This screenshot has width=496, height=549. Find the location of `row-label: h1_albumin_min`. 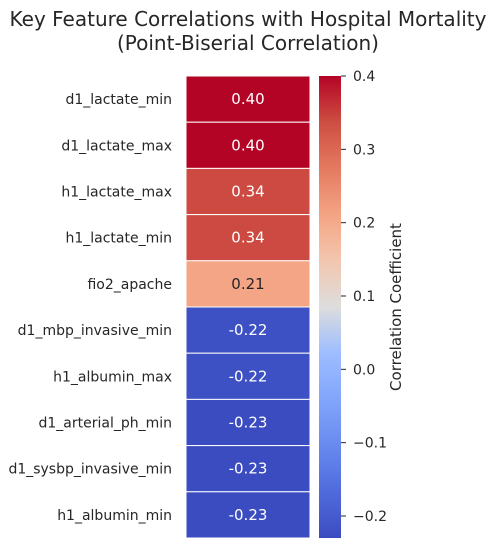

row-label: h1_albumin_min is located at coordinates (114, 516).